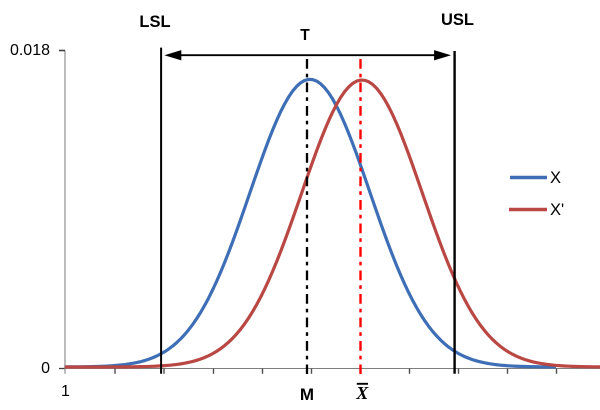 The image size is (600, 410). I want to click on svg-text: M, so click(307, 394).